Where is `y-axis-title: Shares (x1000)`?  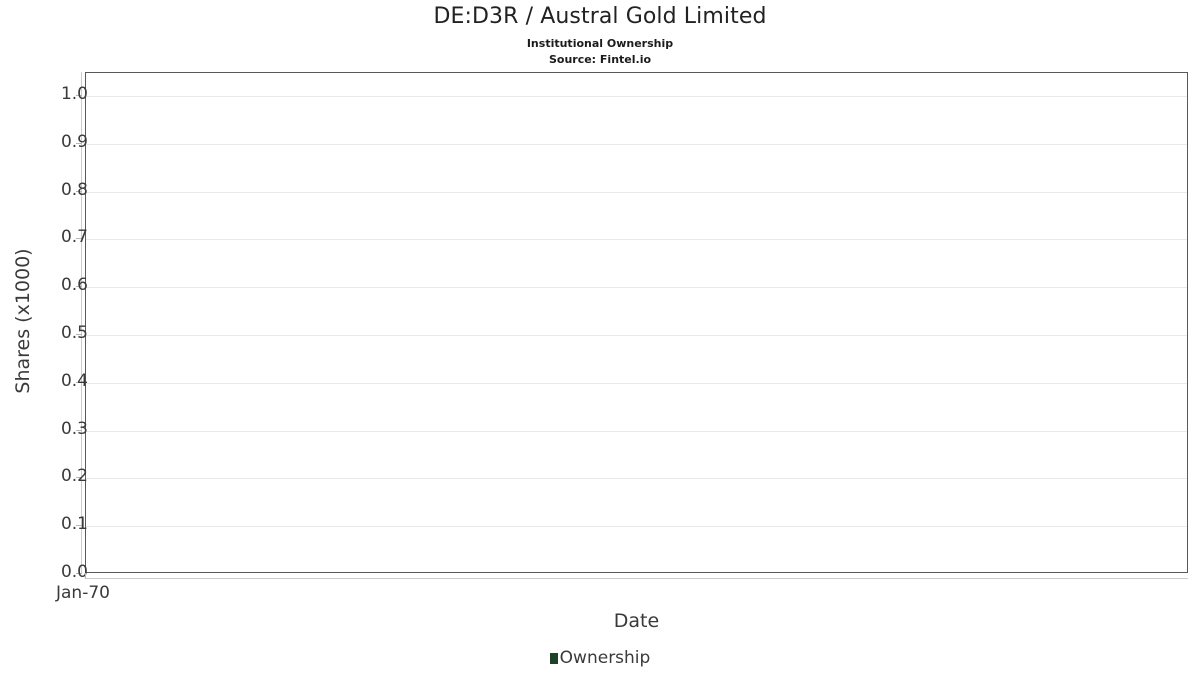
y-axis-title: Shares (x1000) is located at coordinates (23, 321).